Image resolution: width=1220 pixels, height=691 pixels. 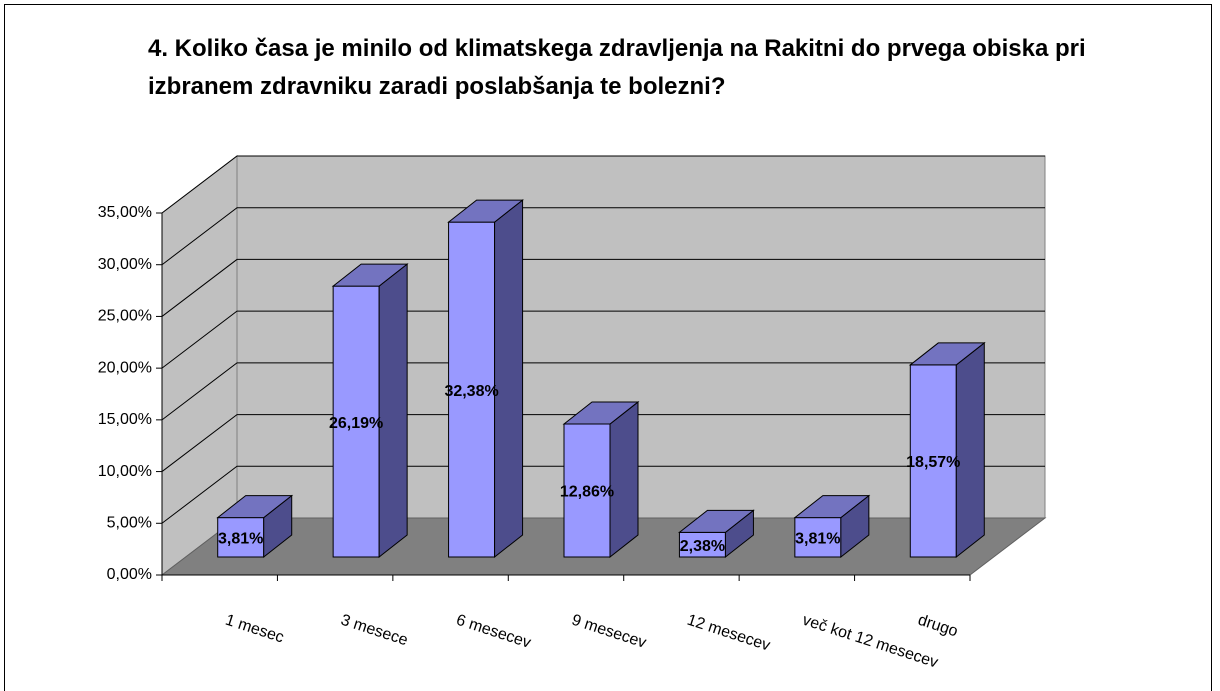 What do you see at coordinates (125, 212) in the screenshot?
I see `y-tick-label: 35,00%` at bounding box center [125, 212].